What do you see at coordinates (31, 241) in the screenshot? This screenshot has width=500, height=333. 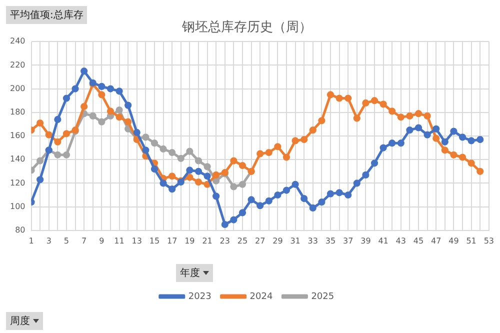 I see `x-tick-label: 1` at bounding box center [31, 241].